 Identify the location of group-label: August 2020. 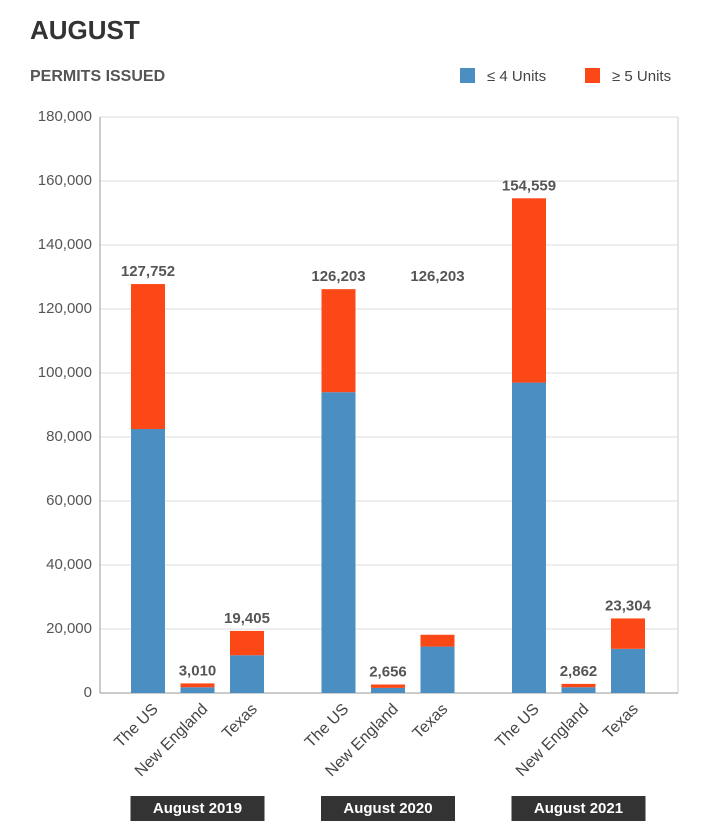
(387, 808).